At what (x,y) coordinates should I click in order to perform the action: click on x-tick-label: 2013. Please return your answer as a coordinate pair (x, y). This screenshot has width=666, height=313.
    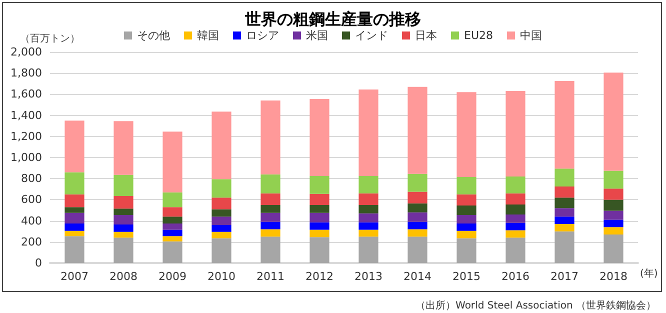
    Looking at the image, I should click on (368, 276).